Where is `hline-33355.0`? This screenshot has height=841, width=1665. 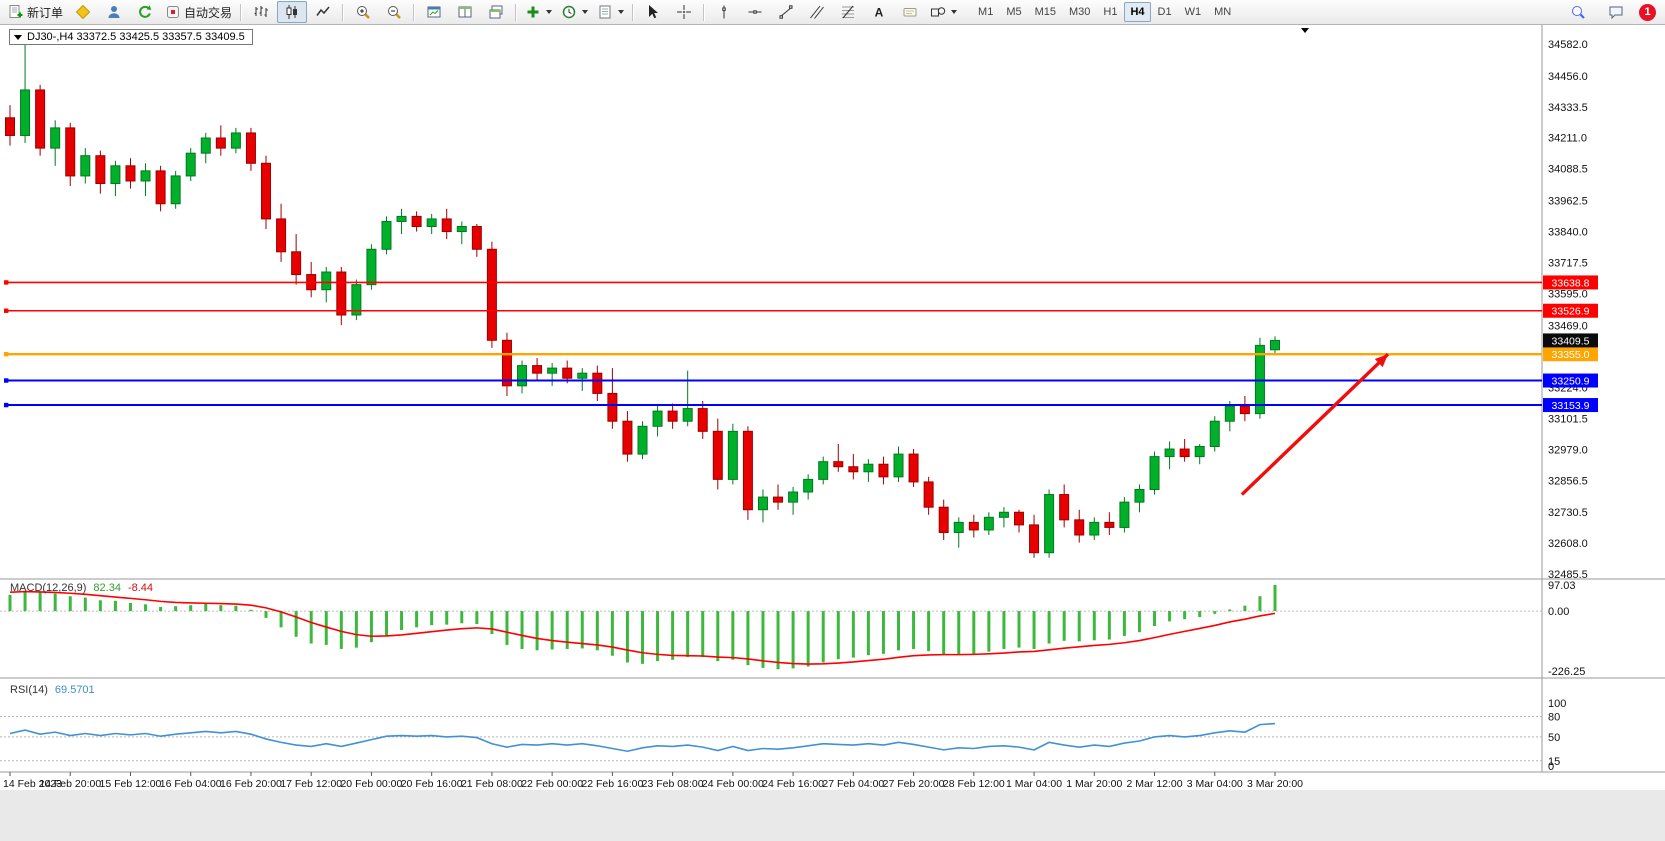 hline-33355.0 is located at coordinates (773, 354).